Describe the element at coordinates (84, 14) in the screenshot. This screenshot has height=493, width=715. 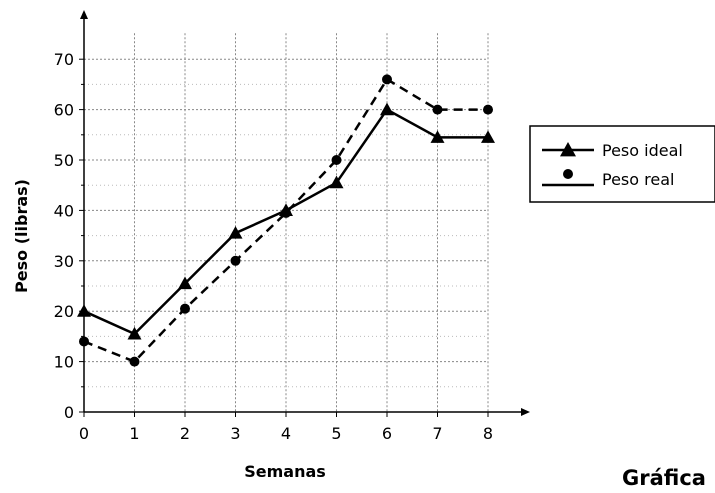
I see `y-axis-arrow` at that location.